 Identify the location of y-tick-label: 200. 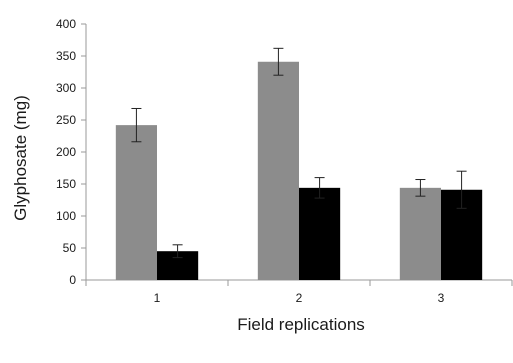
(66, 152).